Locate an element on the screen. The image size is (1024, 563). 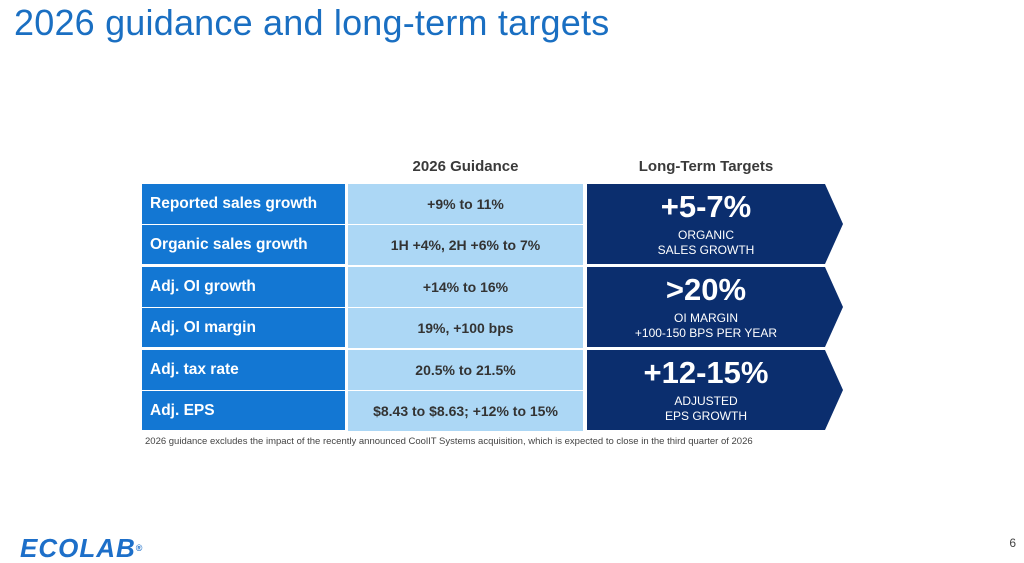
metric-value: +9% to 11% is located at coordinates (465, 204).